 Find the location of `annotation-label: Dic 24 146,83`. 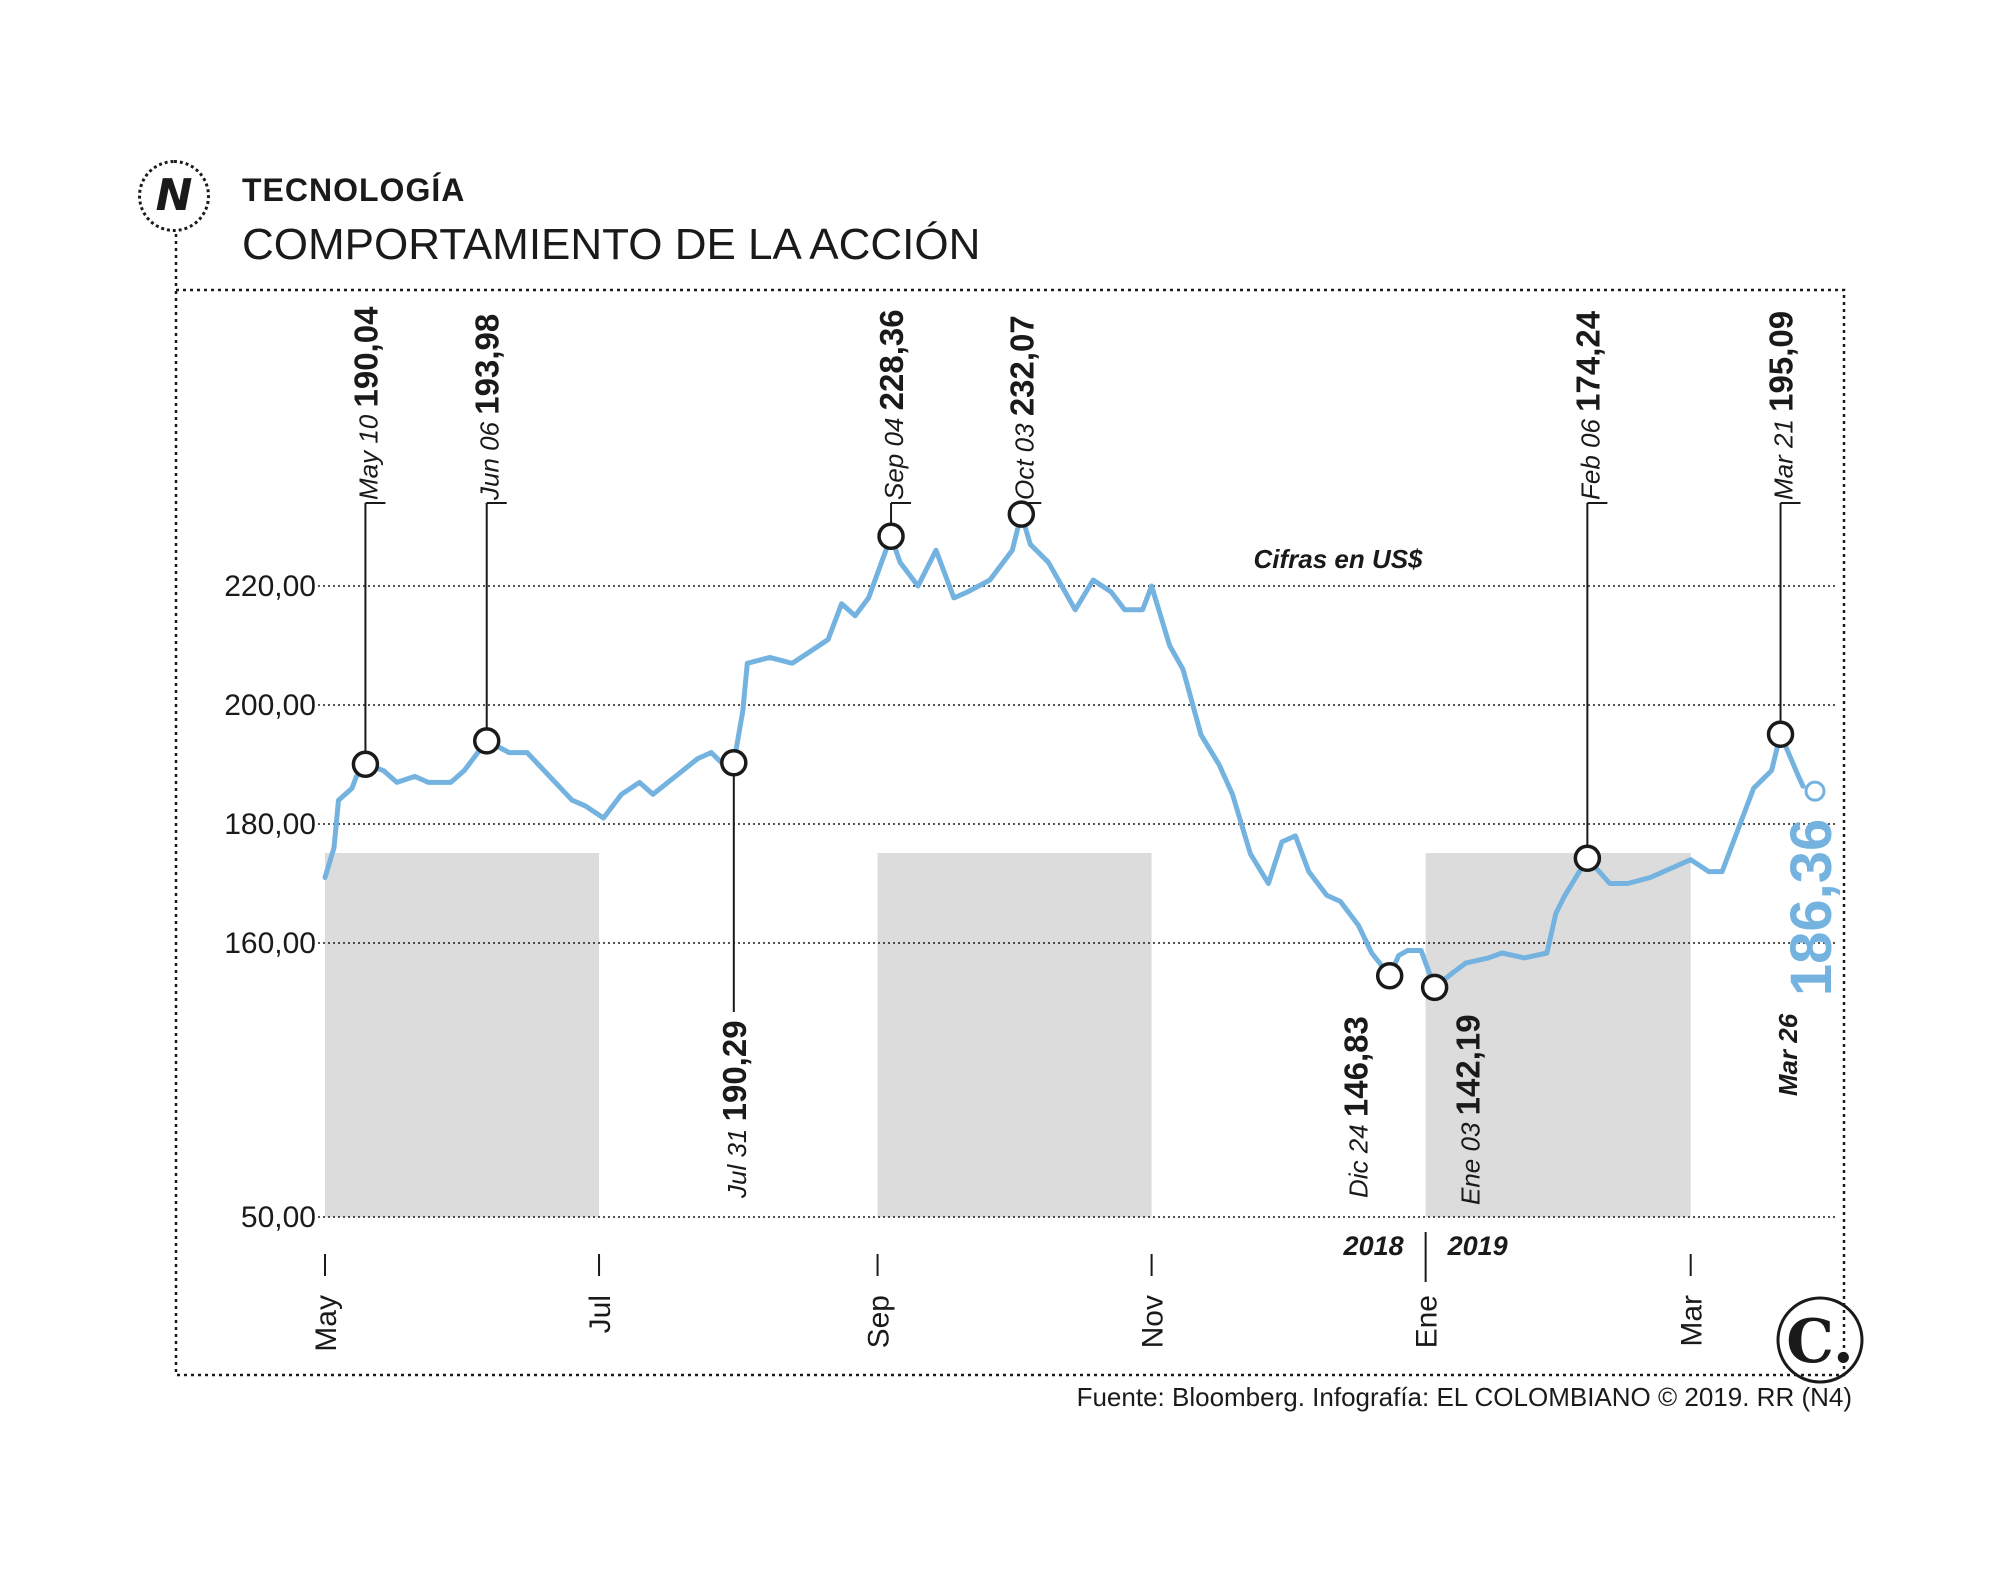

annotation-label: Dic 24 146,83 is located at coordinates (1356, 1107).